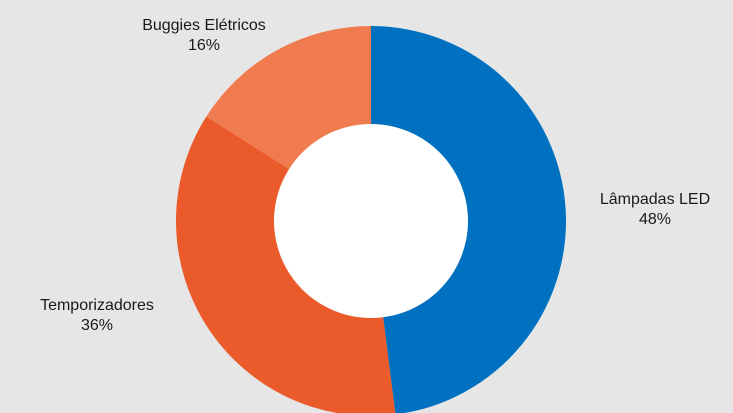 The image size is (733, 413). Describe the element at coordinates (97, 305) in the screenshot. I see `slice-label-name: Temporizadores` at that location.